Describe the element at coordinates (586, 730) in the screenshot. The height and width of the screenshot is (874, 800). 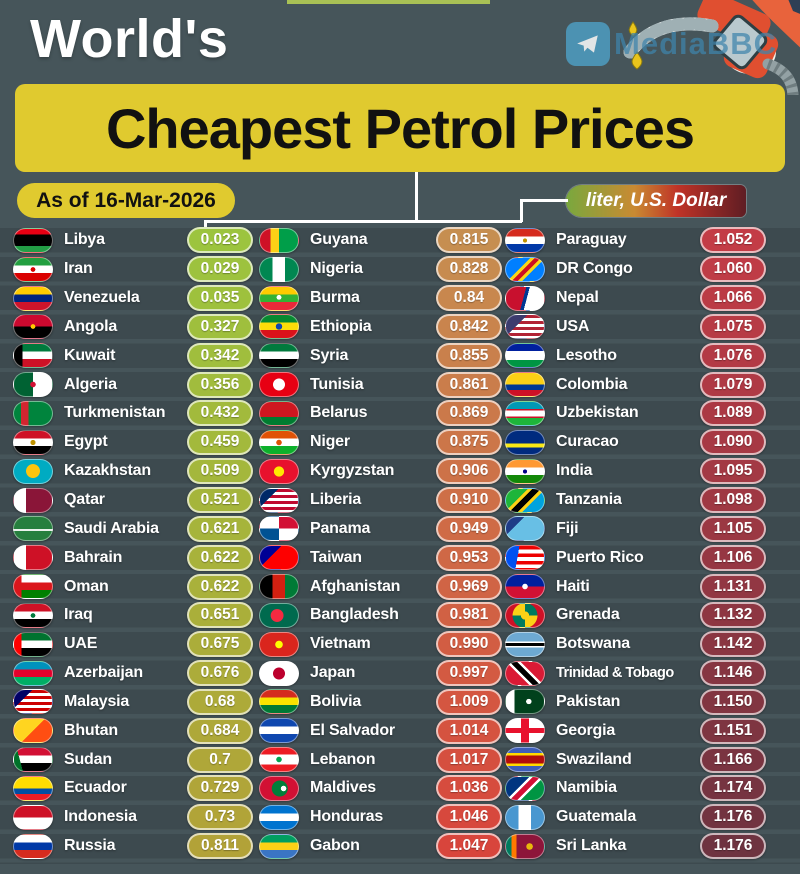
I see `country-name: Georgia` at that location.